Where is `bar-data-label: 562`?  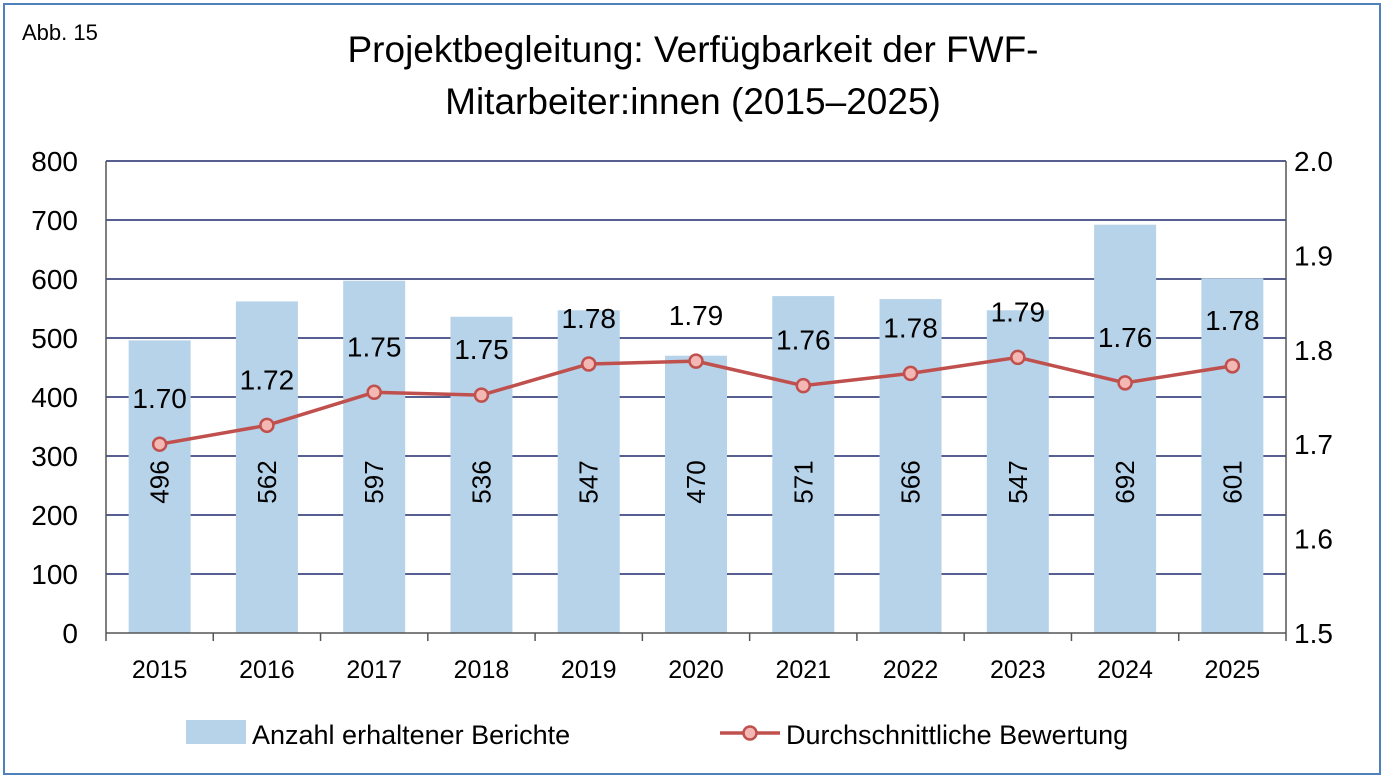 bar-data-label: 562 is located at coordinates (267, 481).